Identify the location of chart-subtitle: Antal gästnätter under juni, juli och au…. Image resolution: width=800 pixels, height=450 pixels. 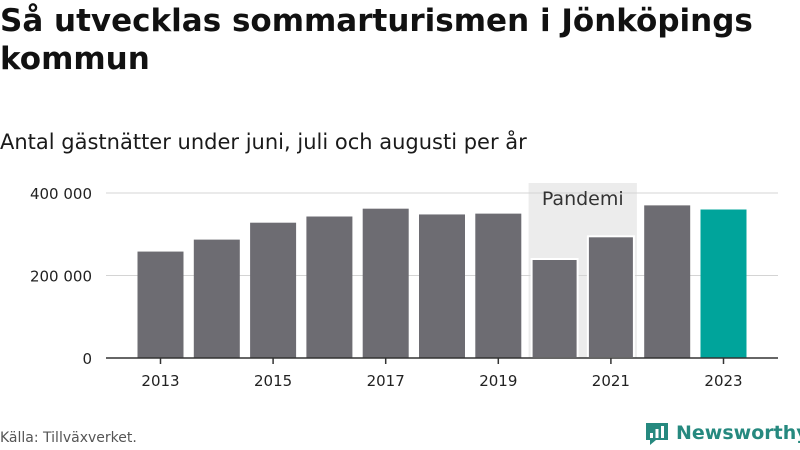
(263, 142).